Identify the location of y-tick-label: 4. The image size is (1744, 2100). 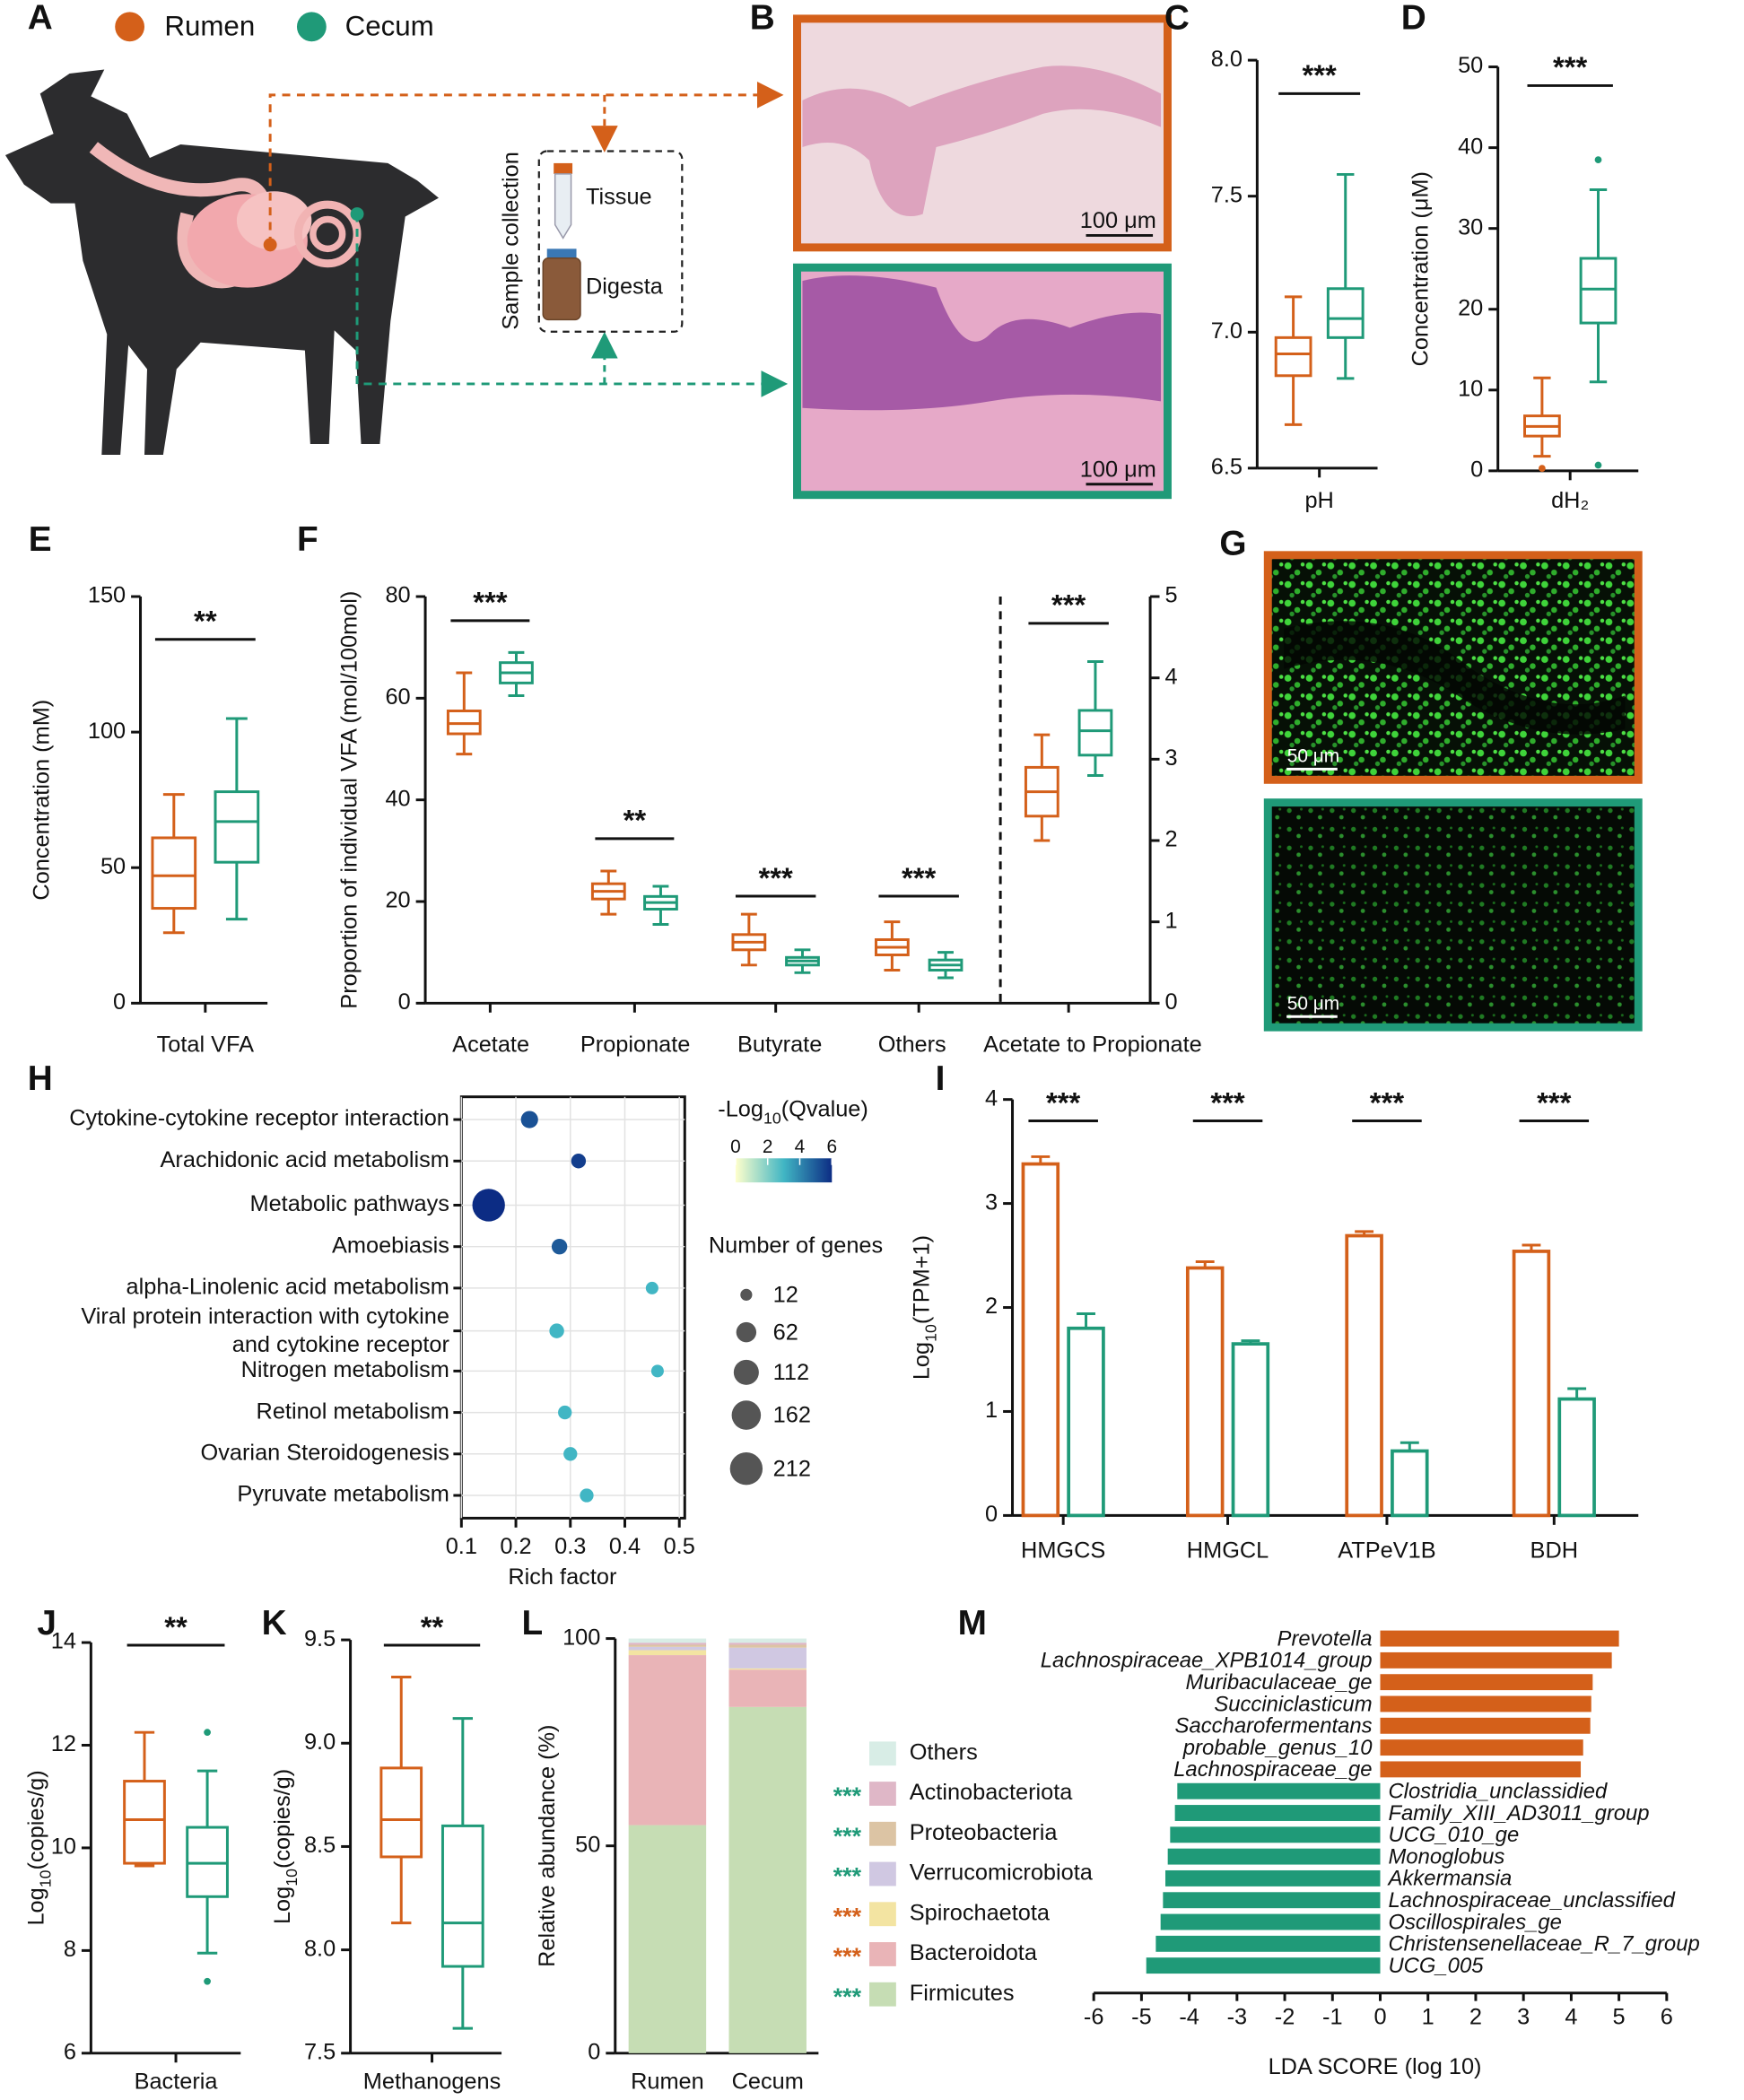
(1170, 677).